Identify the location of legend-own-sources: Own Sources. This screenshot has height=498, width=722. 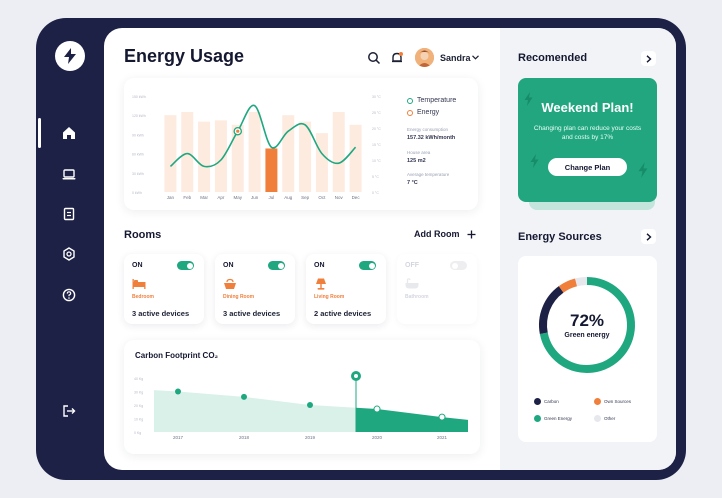
(612, 401).